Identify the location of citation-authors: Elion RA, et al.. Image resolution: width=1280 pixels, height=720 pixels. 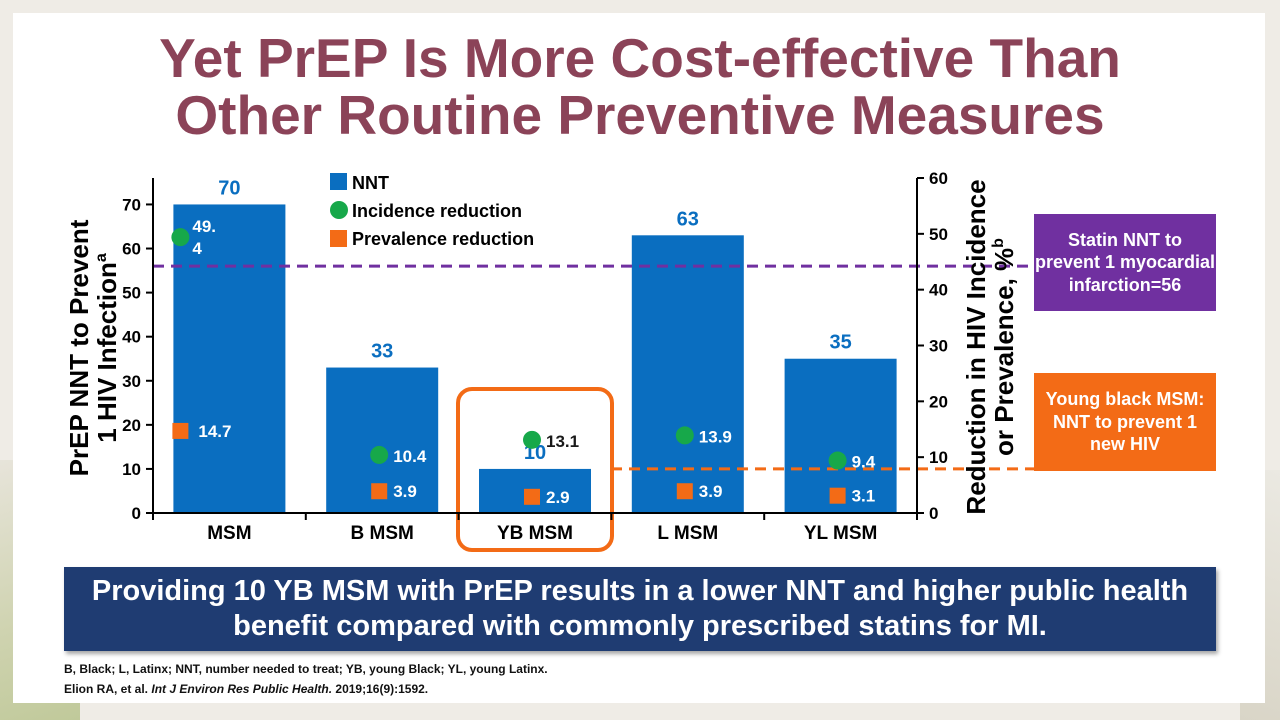
(108, 689).